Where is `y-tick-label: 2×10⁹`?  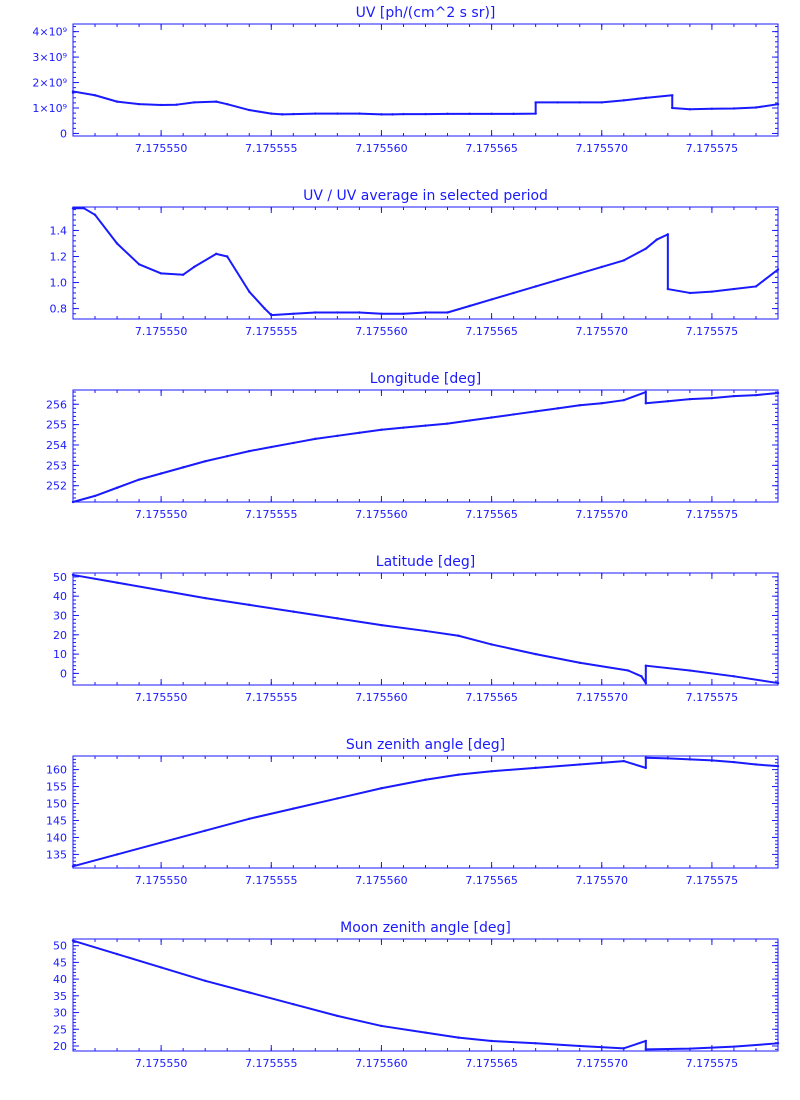 y-tick-label: 2×10⁹ is located at coordinates (49, 83).